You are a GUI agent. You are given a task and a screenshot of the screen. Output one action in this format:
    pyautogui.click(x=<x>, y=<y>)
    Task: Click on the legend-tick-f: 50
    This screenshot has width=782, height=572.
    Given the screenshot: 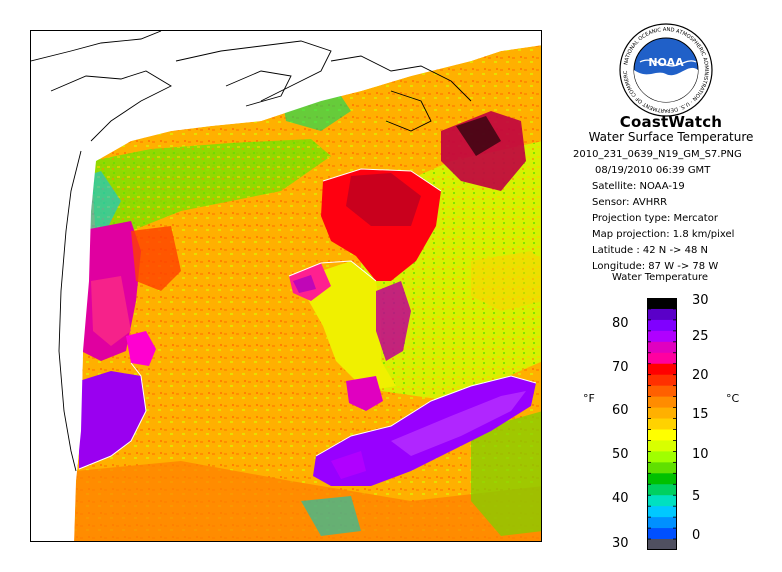 What is the action you would take?
    pyautogui.click(x=620, y=454)
    